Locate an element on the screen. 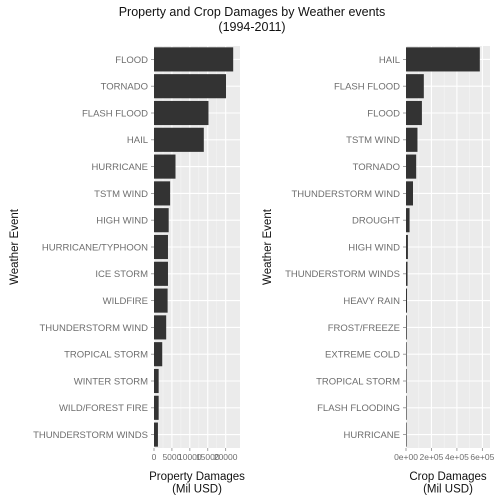 This screenshot has width=504, height=504. y-tick-label: WILDFIRE is located at coordinates (125, 301).